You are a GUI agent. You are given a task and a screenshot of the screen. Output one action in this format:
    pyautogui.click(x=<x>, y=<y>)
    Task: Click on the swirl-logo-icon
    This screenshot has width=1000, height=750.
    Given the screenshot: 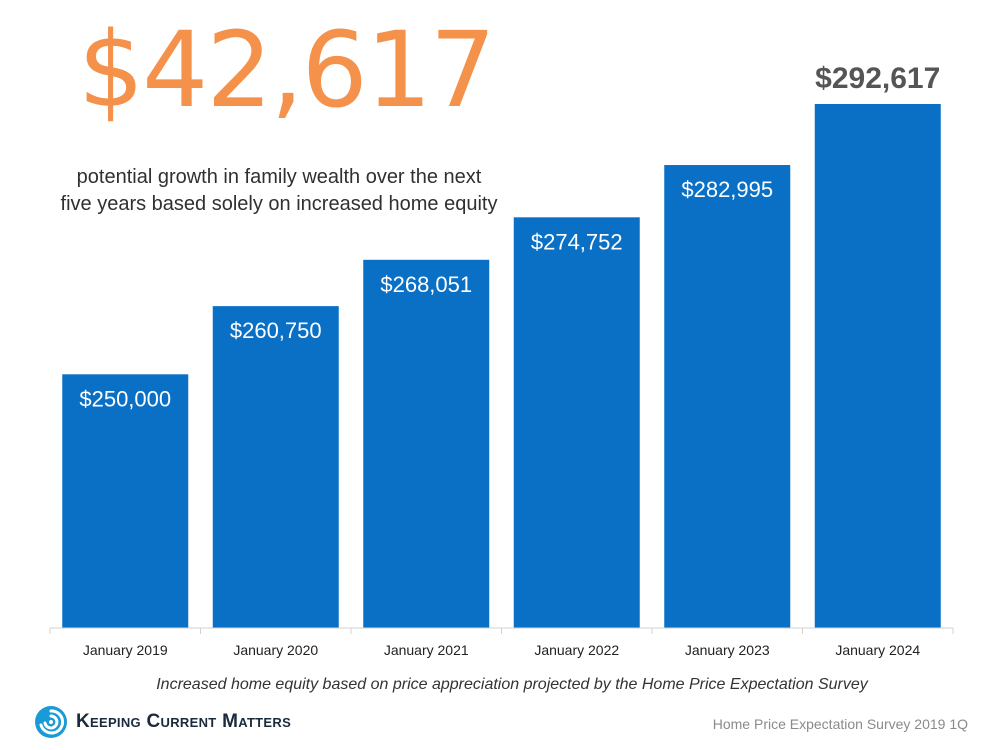 What is the action you would take?
    pyautogui.click(x=51, y=722)
    